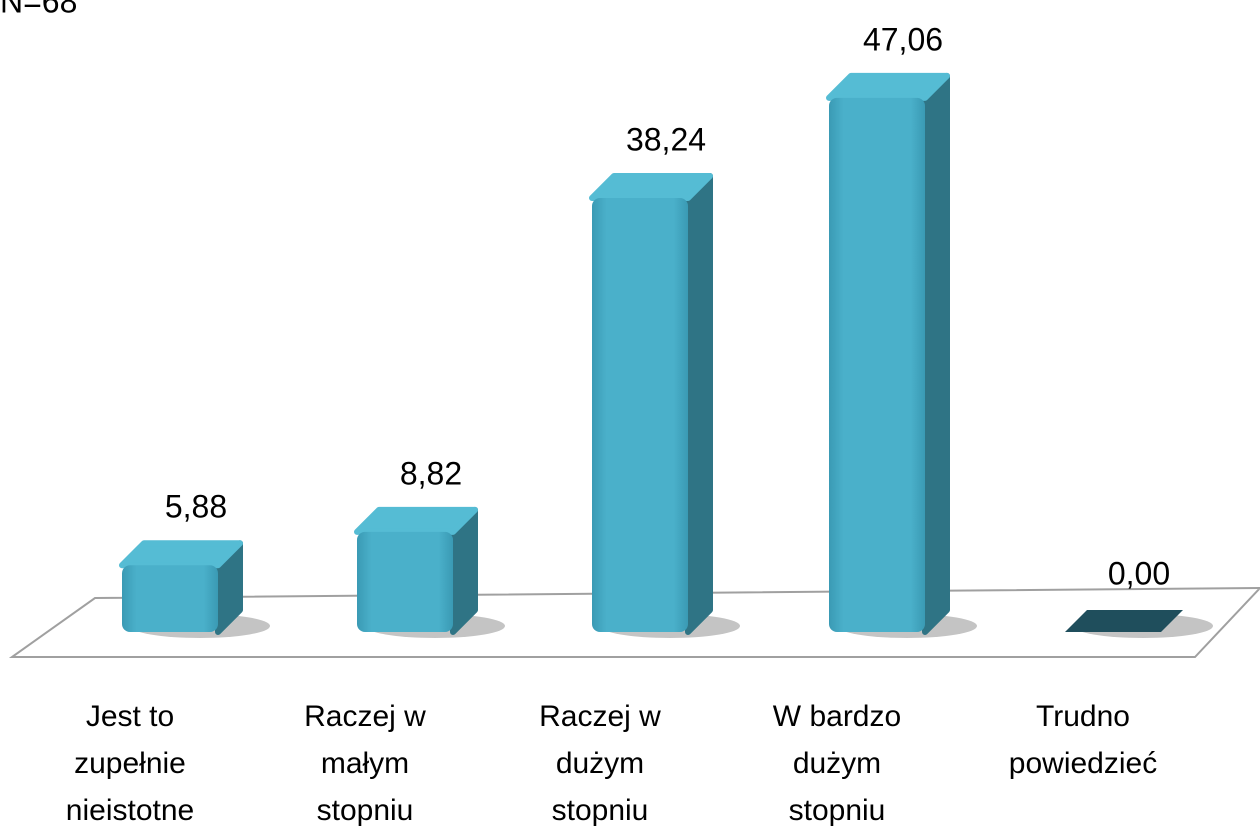 The image size is (1260, 828). I want to click on value-label: 8,82, so click(431, 473).